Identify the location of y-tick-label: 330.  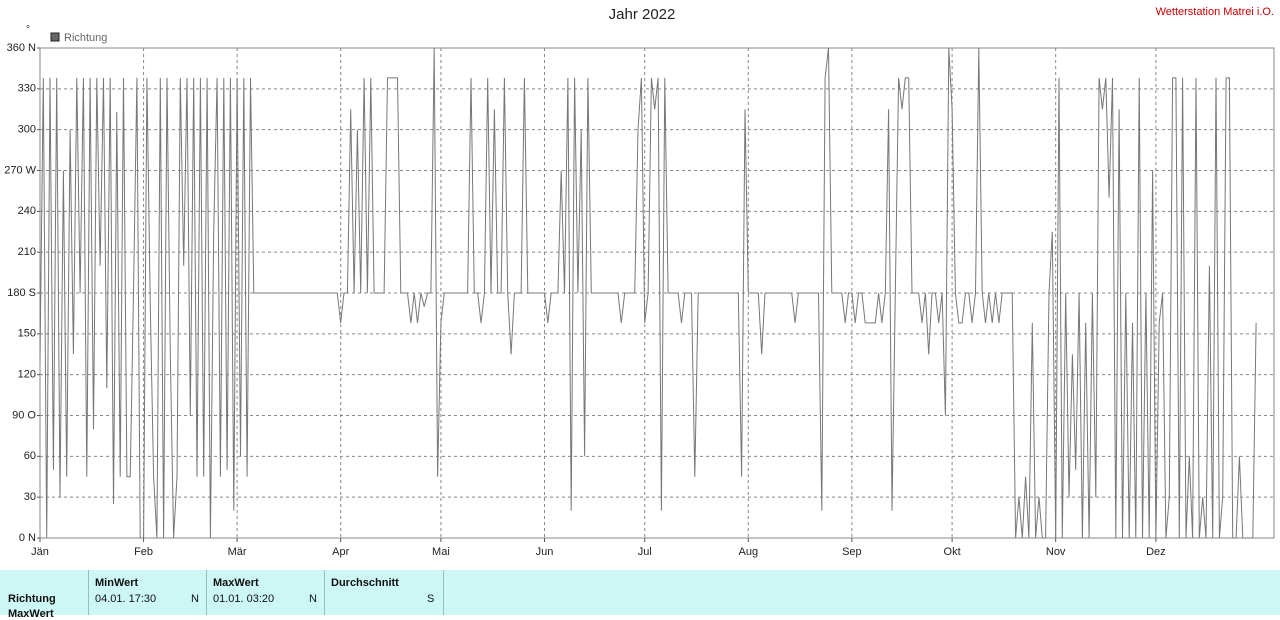
(27, 89).